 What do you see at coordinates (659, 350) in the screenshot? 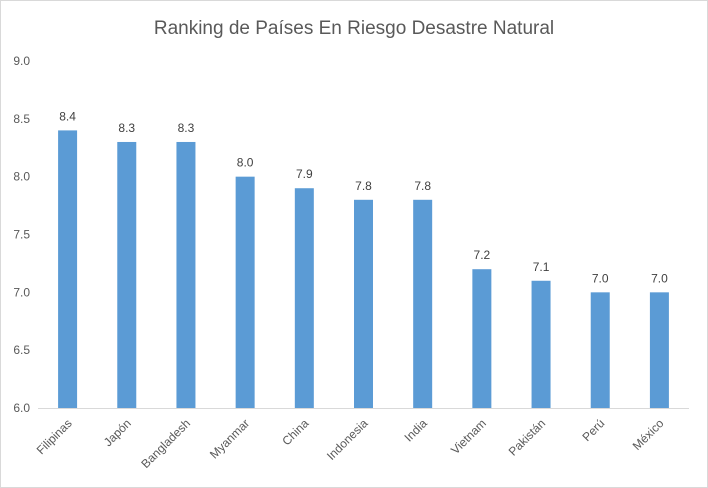
I see `bar-méxico` at bounding box center [659, 350].